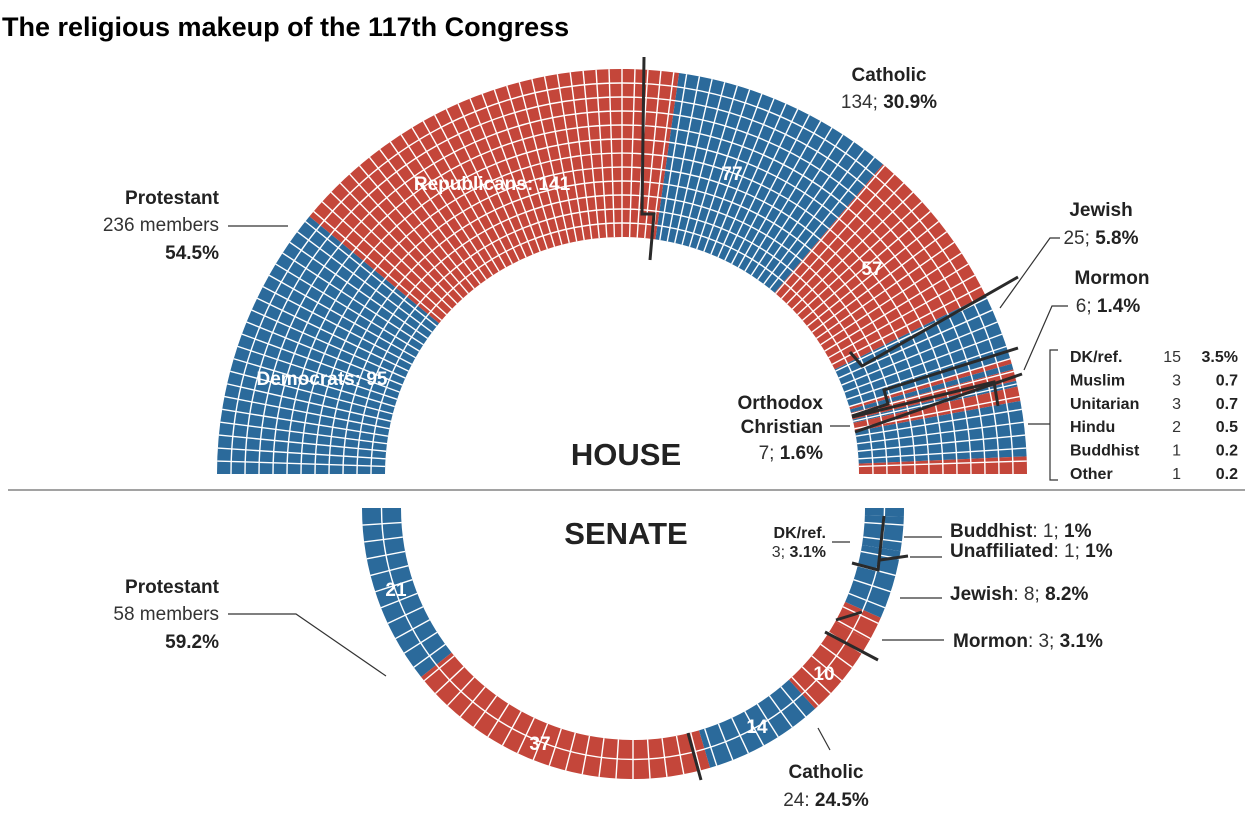 Image resolution: width=1253 pixels, height=818 pixels. Describe the element at coordinates (1176, 404) in the screenshot. I see `small-group-count: 3` at that location.